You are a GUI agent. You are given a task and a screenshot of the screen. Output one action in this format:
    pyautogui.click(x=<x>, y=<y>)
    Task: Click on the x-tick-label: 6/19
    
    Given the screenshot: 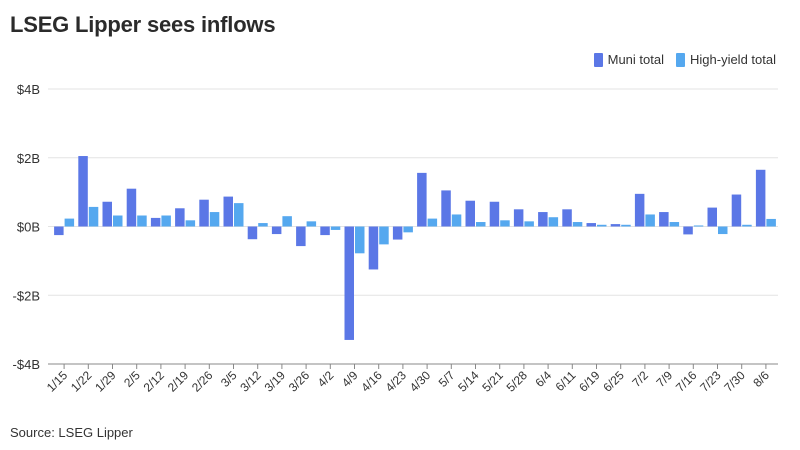 What is the action you would take?
    pyautogui.click(x=589, y=381)
    